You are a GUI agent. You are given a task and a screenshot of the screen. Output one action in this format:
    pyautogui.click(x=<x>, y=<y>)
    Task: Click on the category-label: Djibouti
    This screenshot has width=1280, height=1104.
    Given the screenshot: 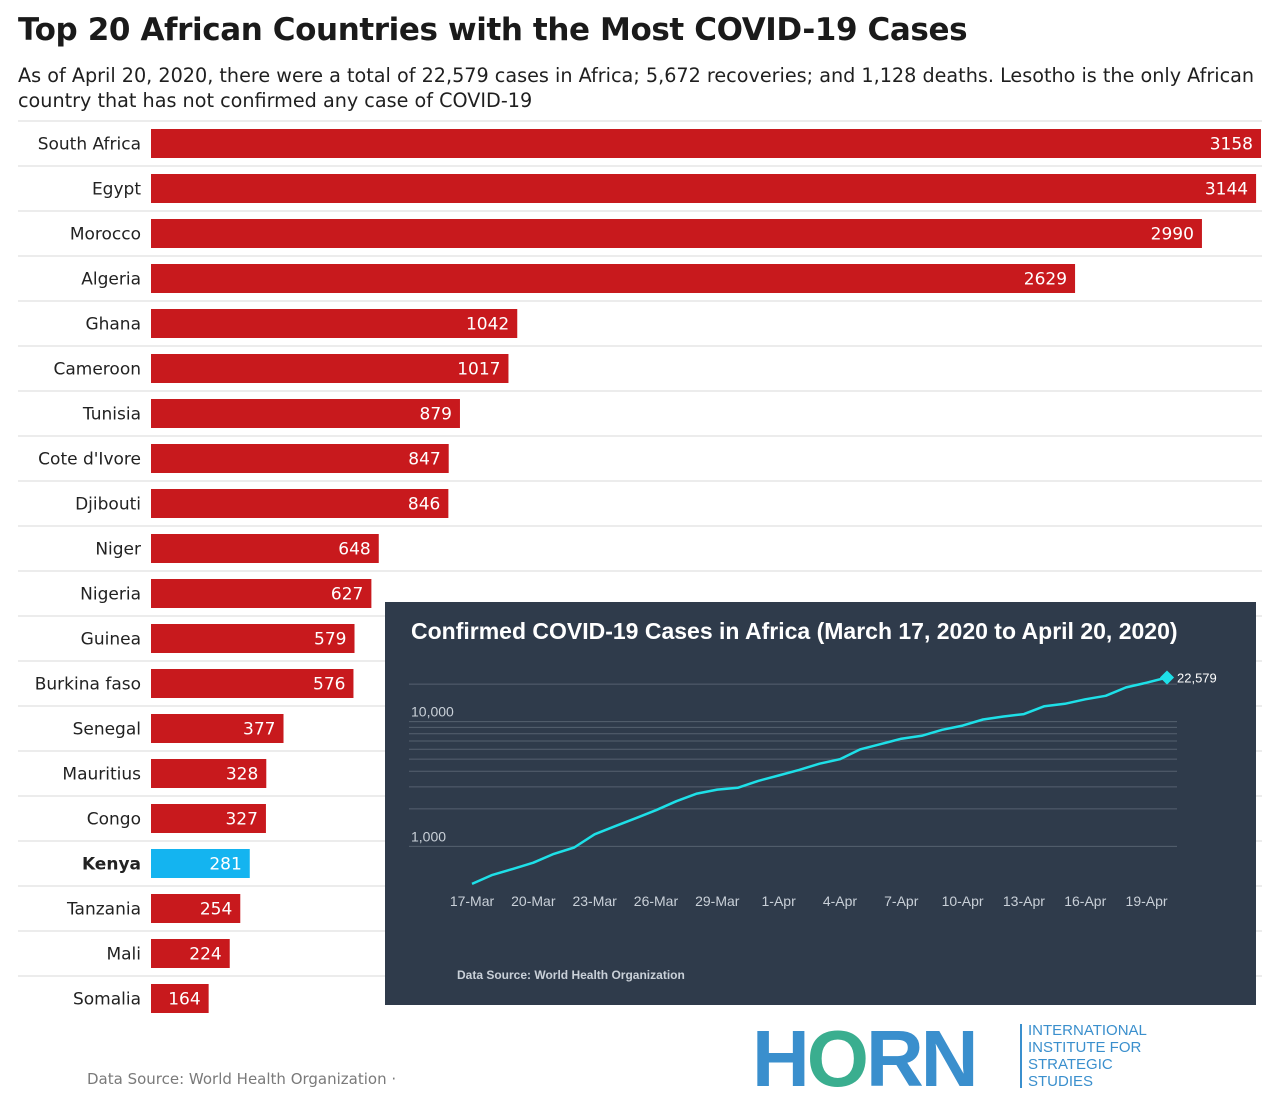 What is the action you would take?
    pyautogui.click(x=108, y=505)
    